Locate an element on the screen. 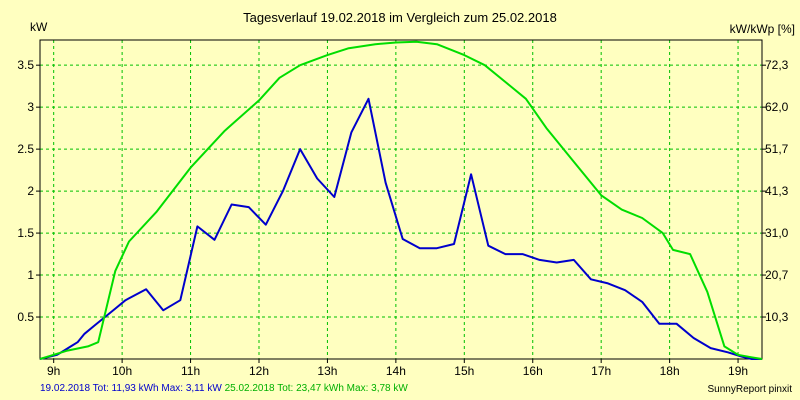 The height and width of the screenshot is (400, 800). x-tick-label: 11h is located at coordinates (190, 371).